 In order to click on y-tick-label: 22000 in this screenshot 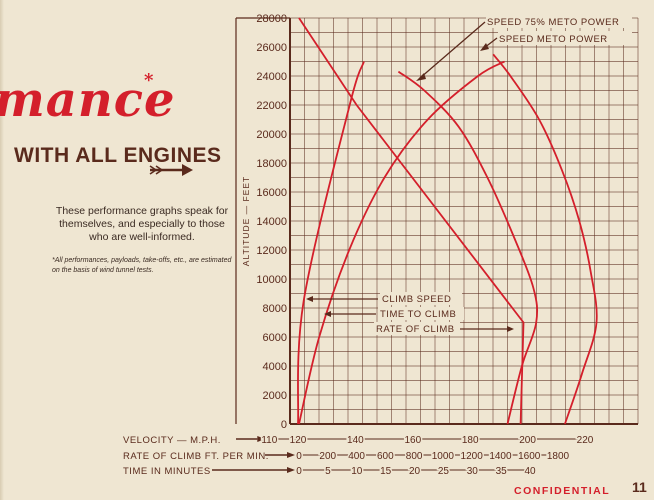, I will do `click(271, 106)`.